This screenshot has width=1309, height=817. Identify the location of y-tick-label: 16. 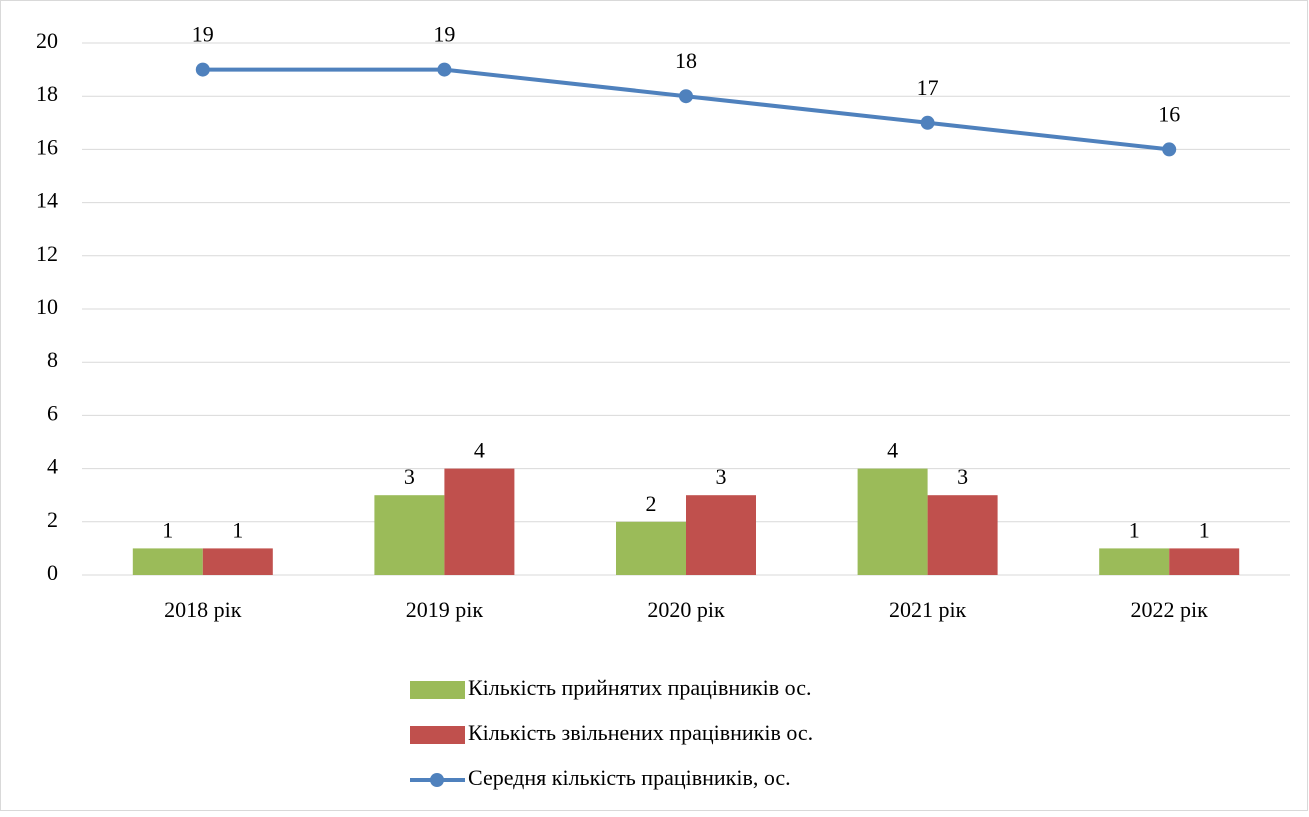
(47, 146).